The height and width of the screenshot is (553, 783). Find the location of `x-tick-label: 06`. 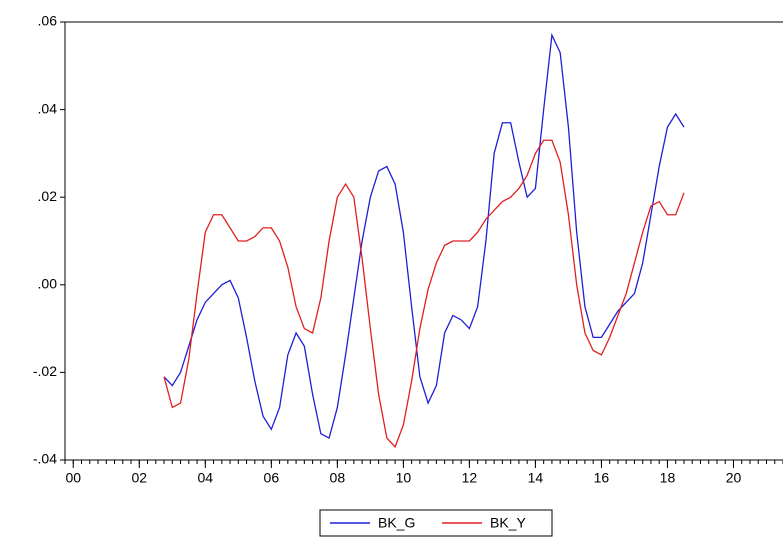

x-tick-label: 06 is located at coordinates (272, 478).